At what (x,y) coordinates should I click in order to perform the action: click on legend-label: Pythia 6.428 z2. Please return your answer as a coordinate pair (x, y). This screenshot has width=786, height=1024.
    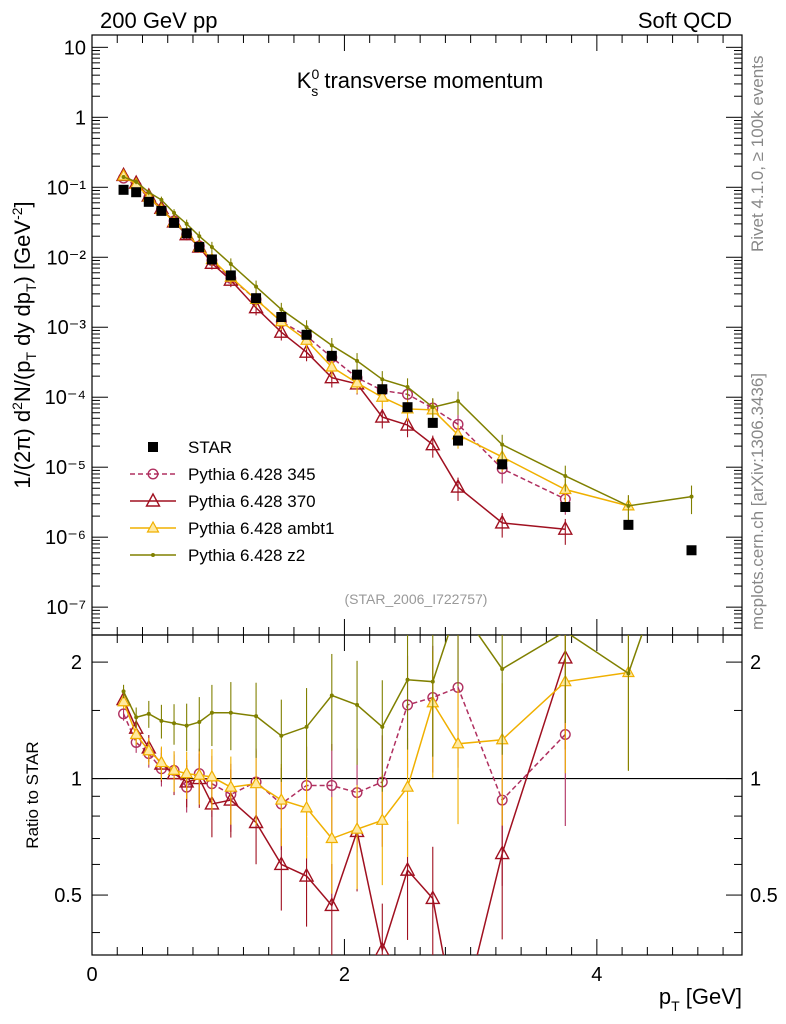
    Looking at the image, I should click on (246, 555).